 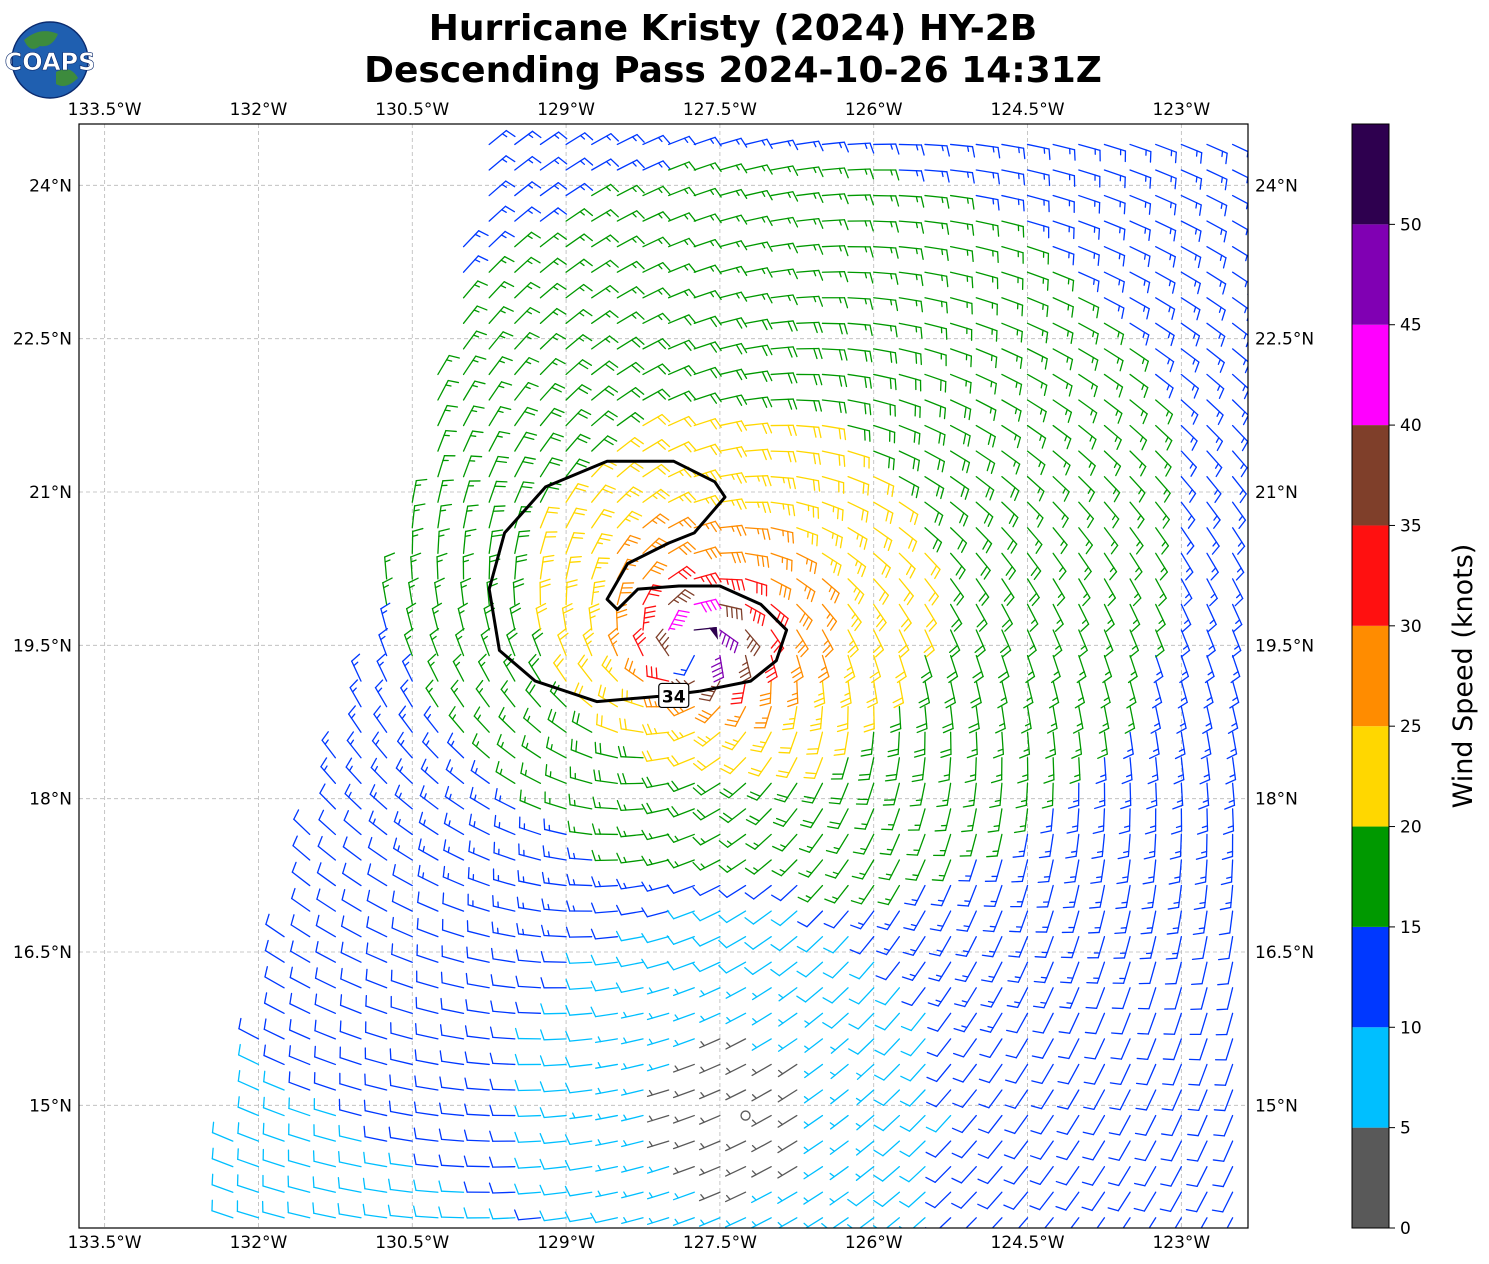 What do you see at coordinates (1411, 426) in the screenshot?
I see `colorbar-tick-label: 40` at bounding box center [1411, 426].